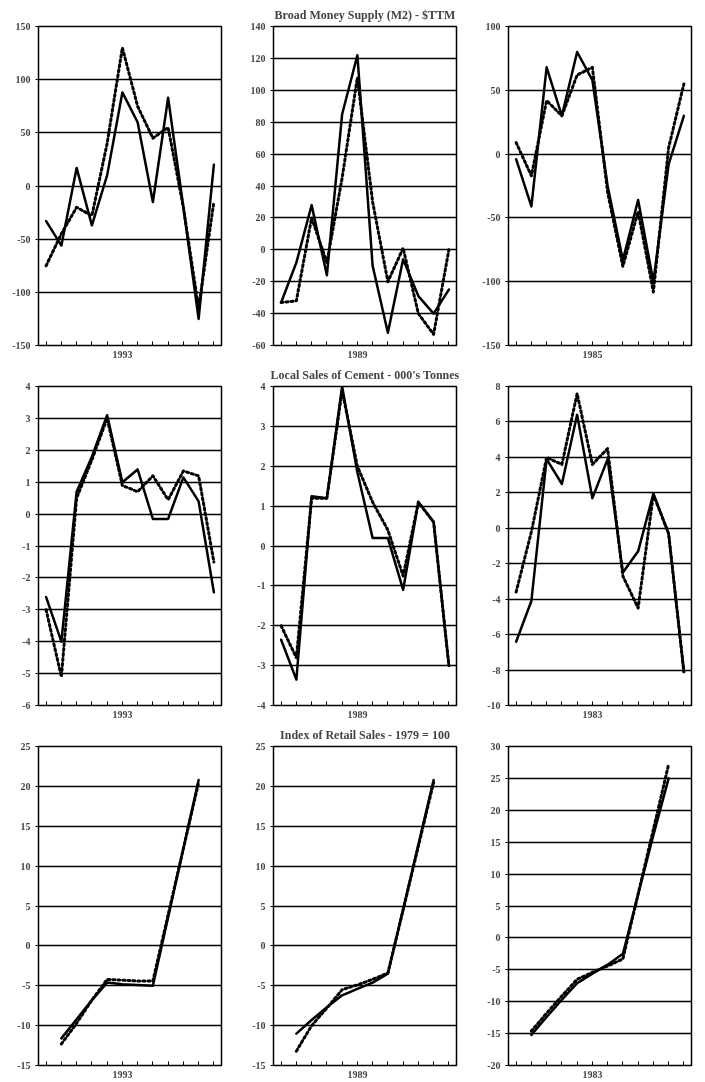 This screenshot has width=705, height=1082. What do you see at coordinates (498, 422) in the screenshot?
I see `y-tick-label: 6` at bounding box center [498, 422].